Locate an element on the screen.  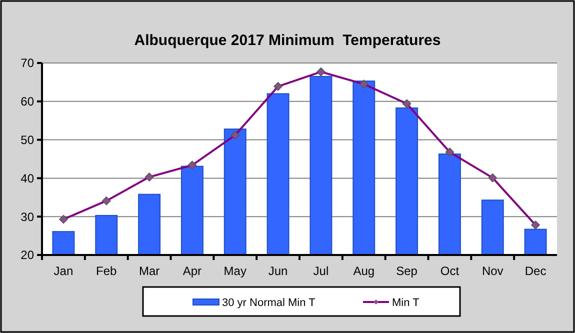
y-tick-label: 30 is located at coordinates (27, 217).